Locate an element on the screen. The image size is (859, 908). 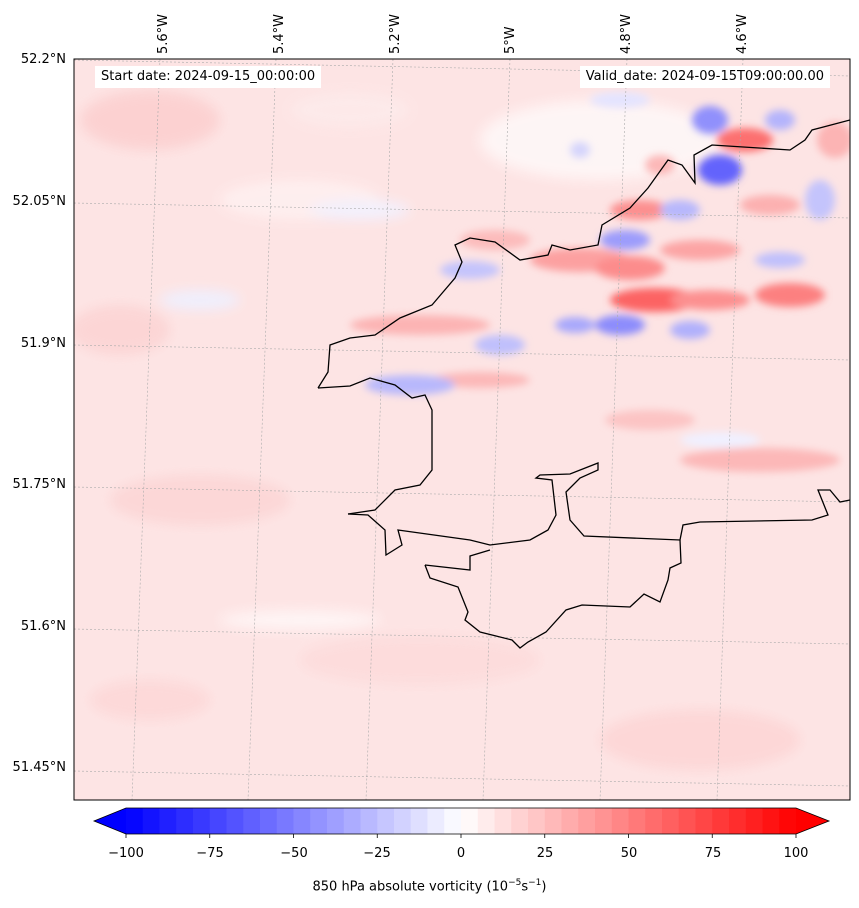
colorbar-tick: 50 is located at coordinates (629, 853).